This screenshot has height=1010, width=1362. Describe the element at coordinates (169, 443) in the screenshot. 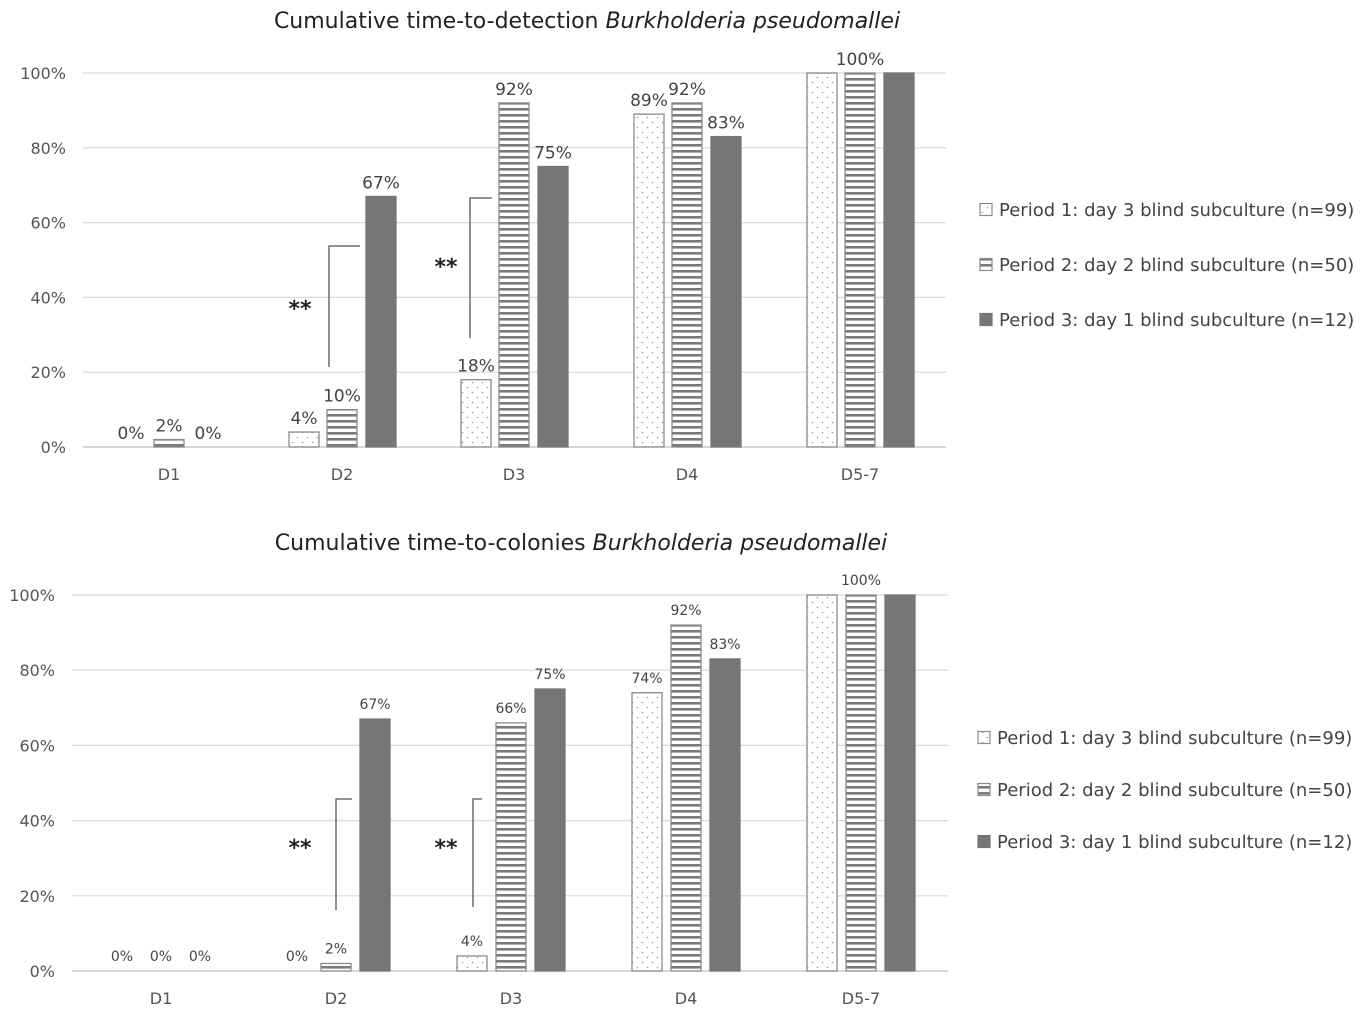

I see `bar-stripes-d1` at that location.